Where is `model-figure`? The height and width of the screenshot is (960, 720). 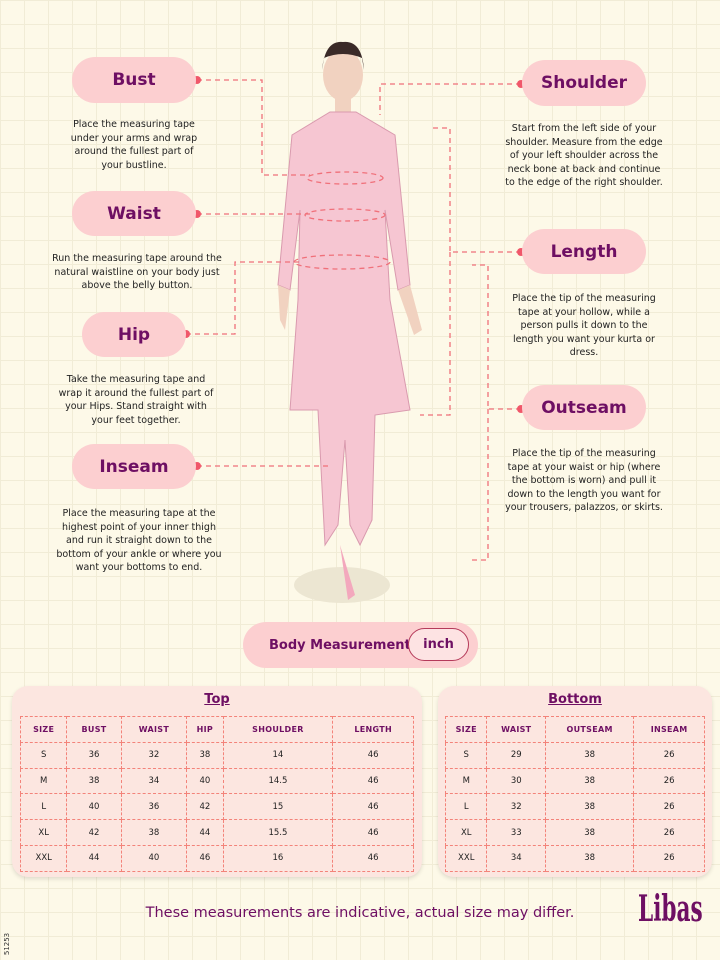
model-figure is located at coordinates (349, 322).